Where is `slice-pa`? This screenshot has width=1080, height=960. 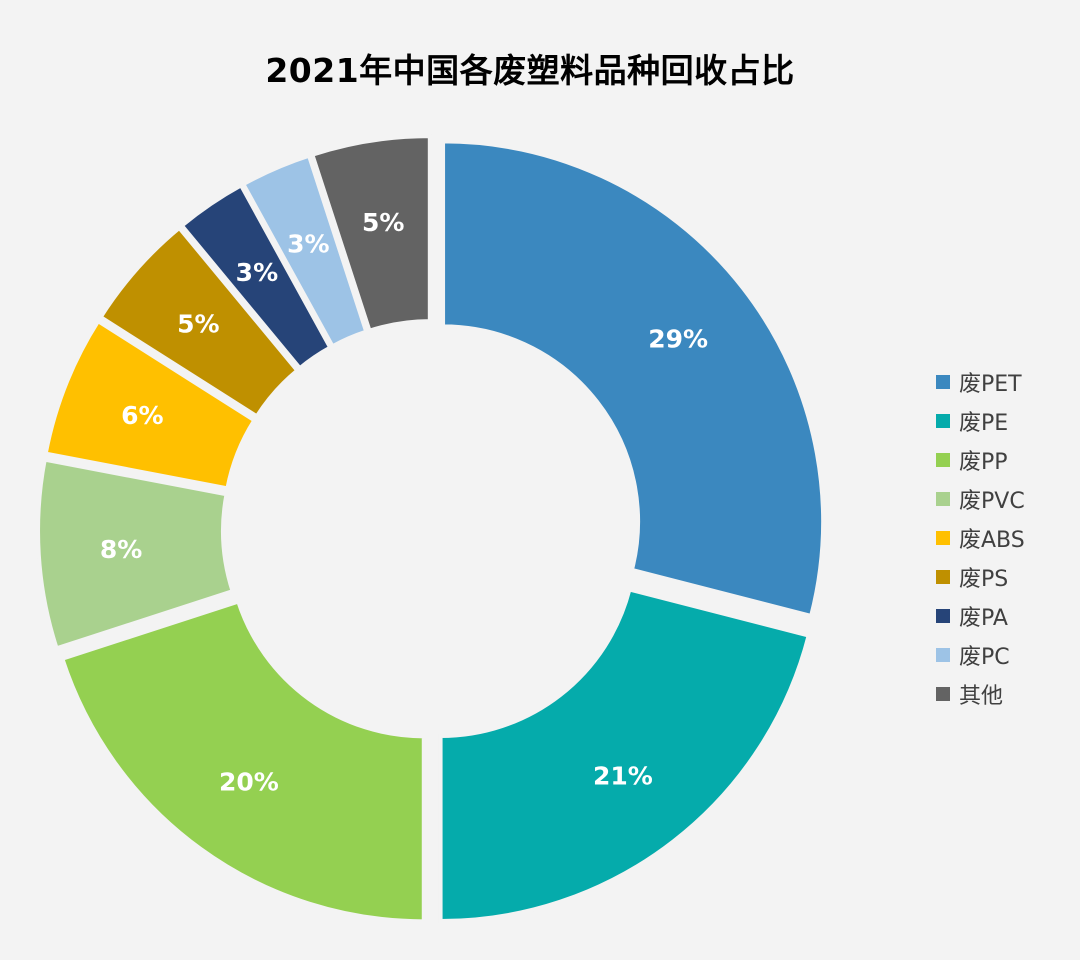 slice-pa is located at coordinates (256, 276).